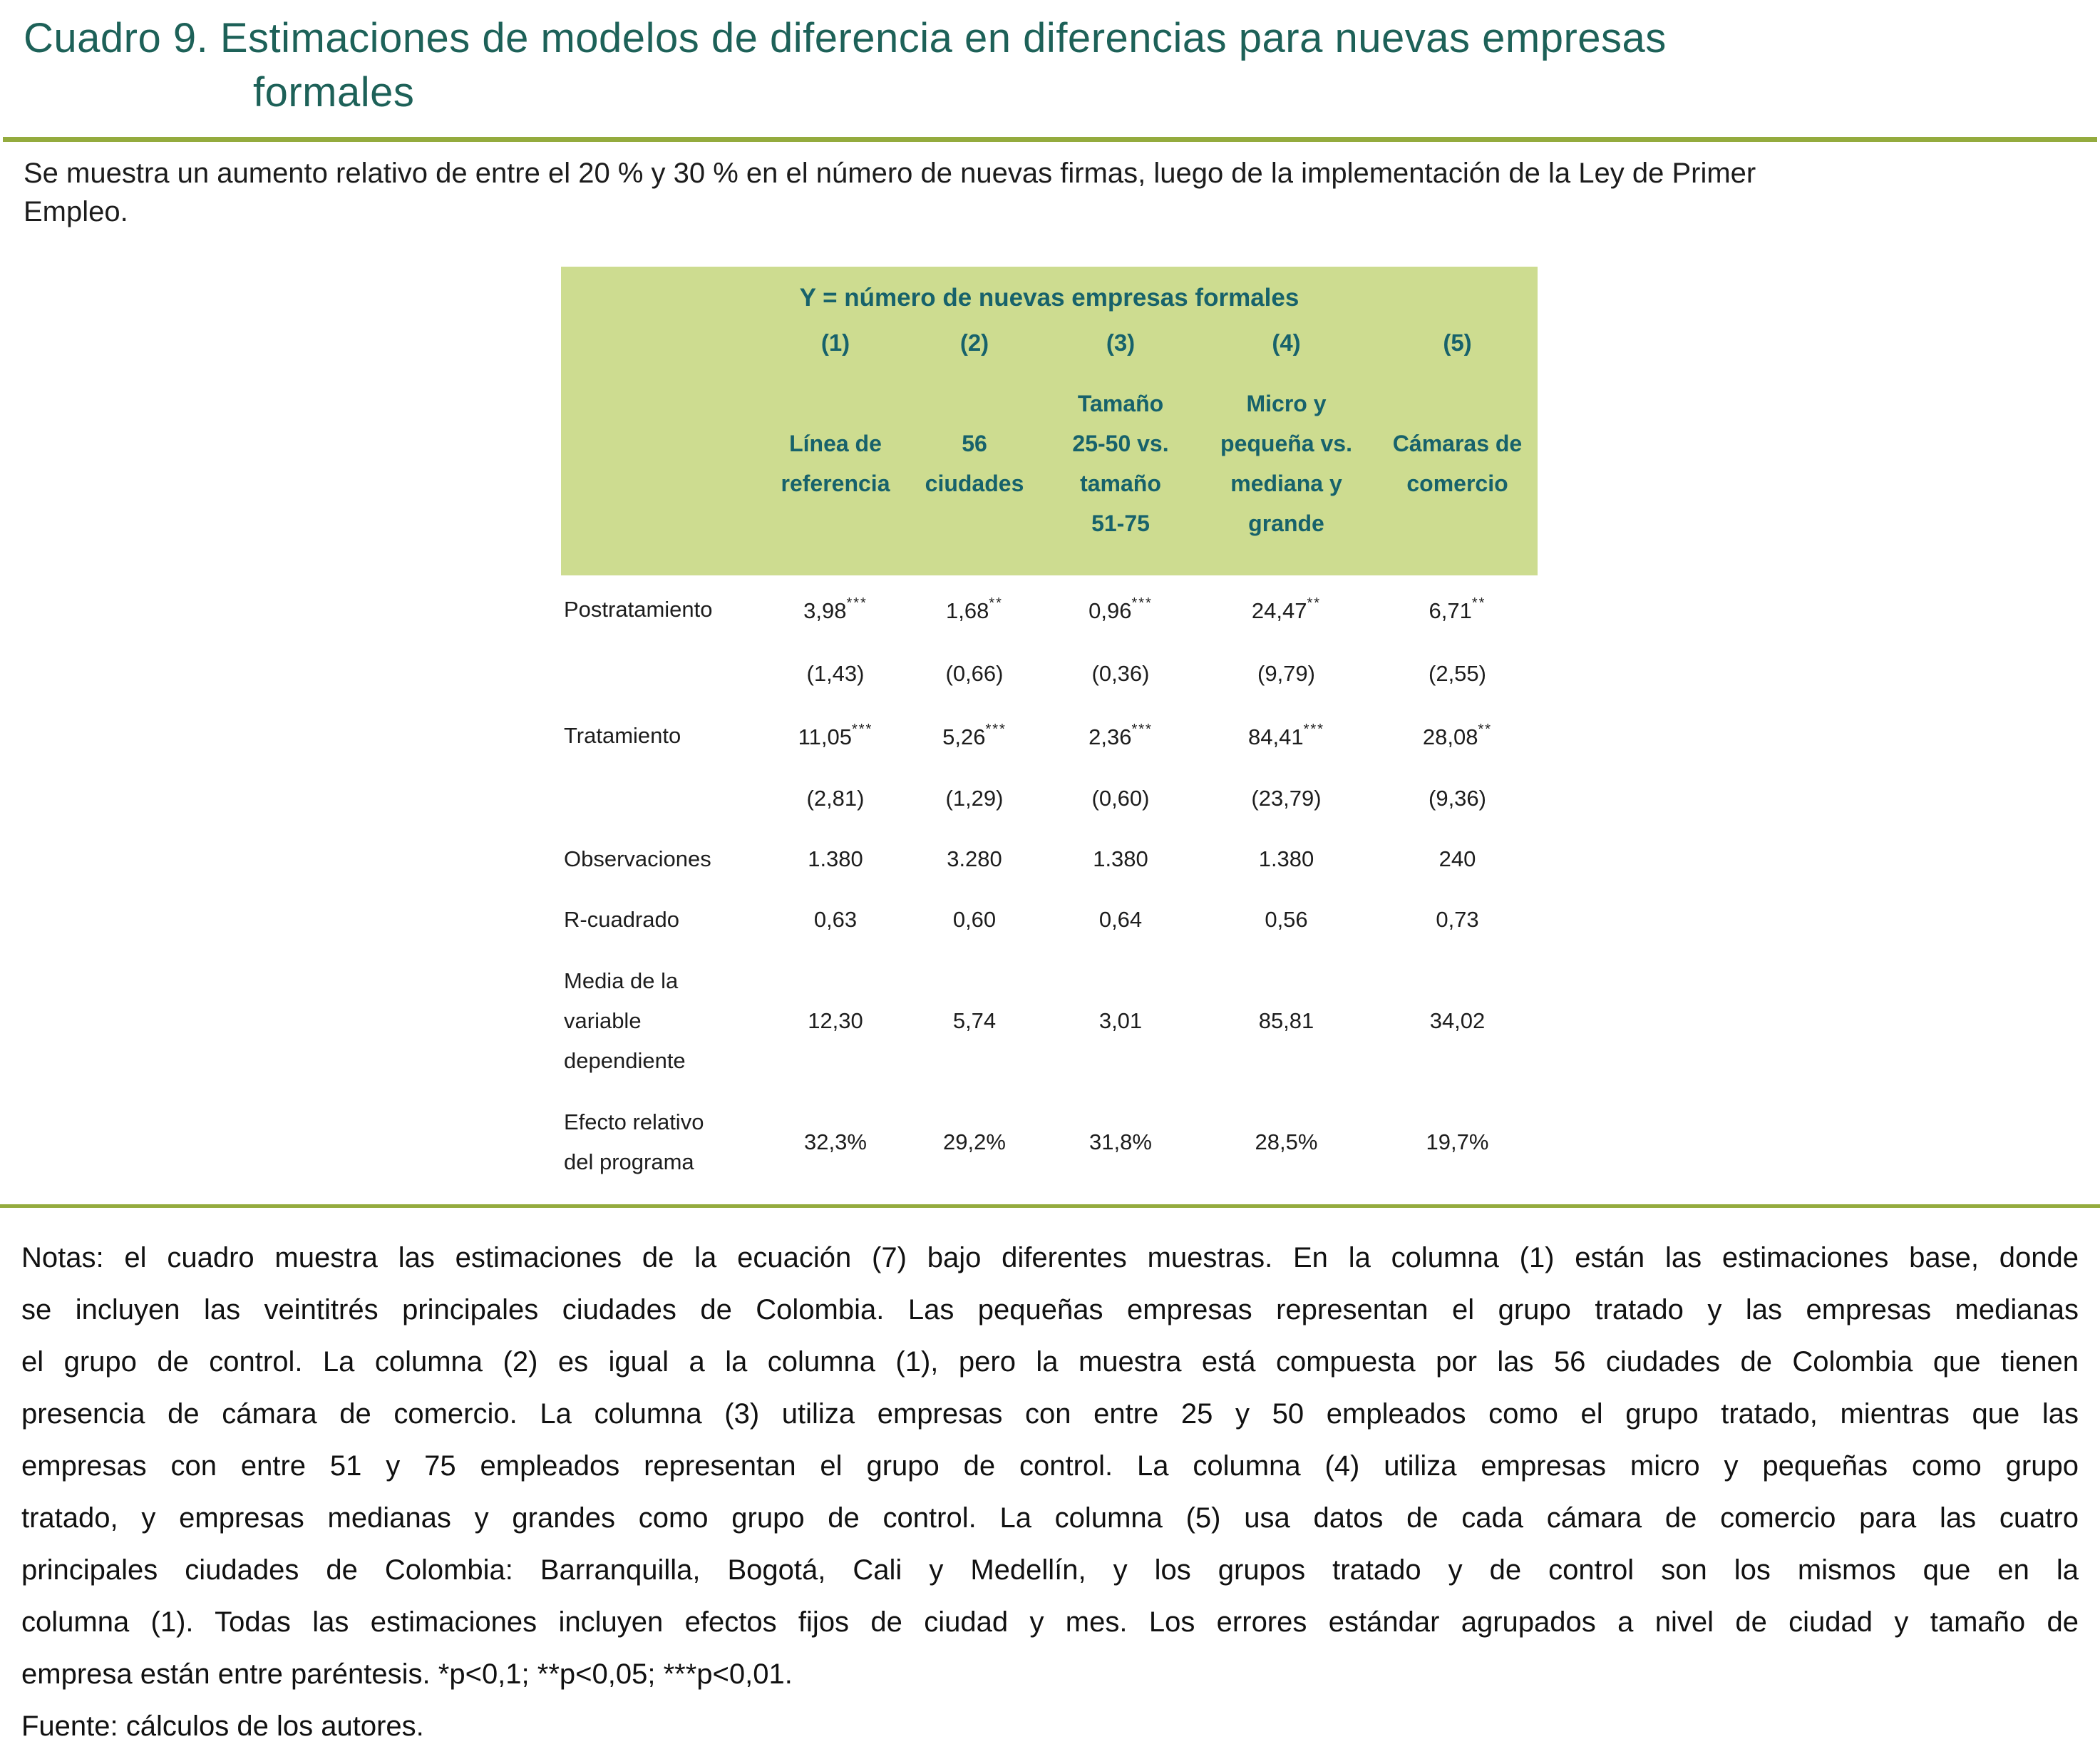 The height and width of the screenshot is (1759, 2100). Describe the element at coordinates (1120, 673) in the screenshot. I see `table-cell: (0,36)` at that location.